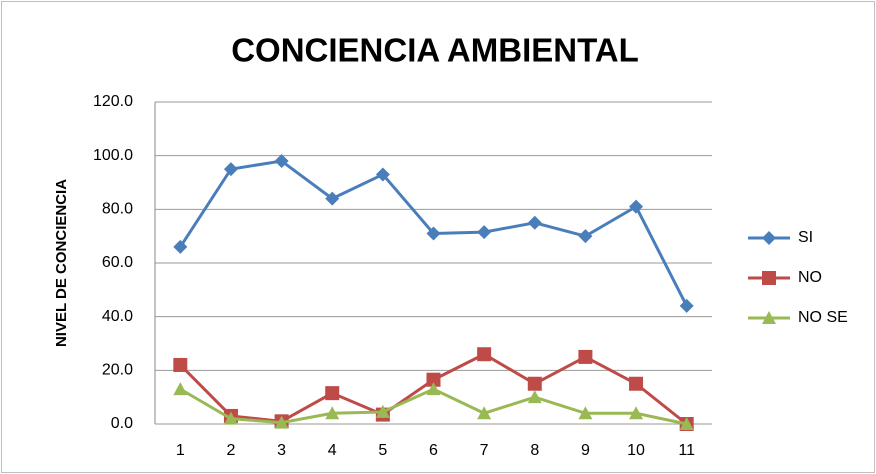 This screenshot has height=474, width=876. What do you see at coordinates (636, 450) in the screenshot?
I see `x-tick-label: 10` at bounding box center [636, 450].